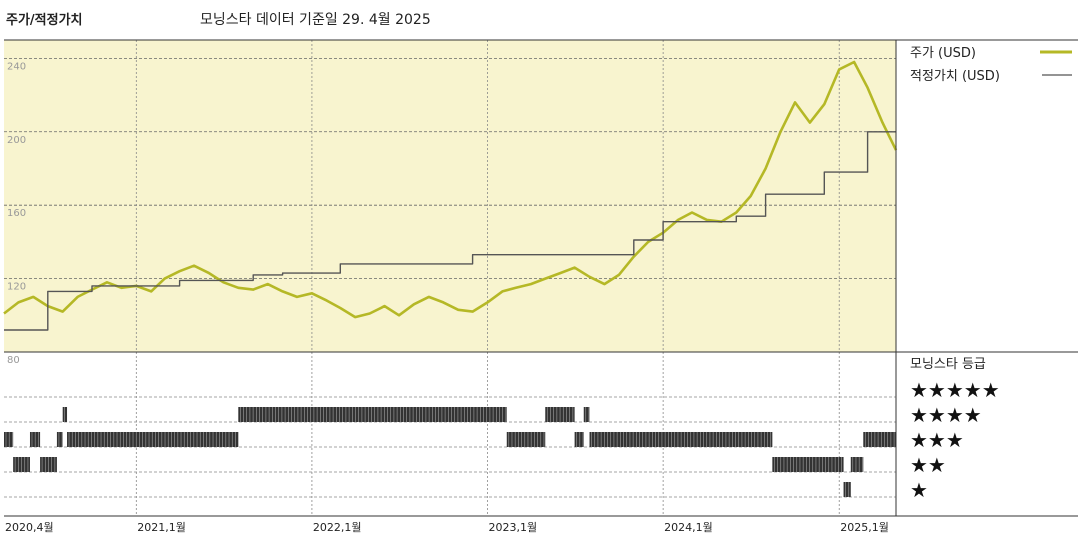 This screenshot has height=540, width=1080. I want to click on rating-level-stars: ★★, so click(928, 465).